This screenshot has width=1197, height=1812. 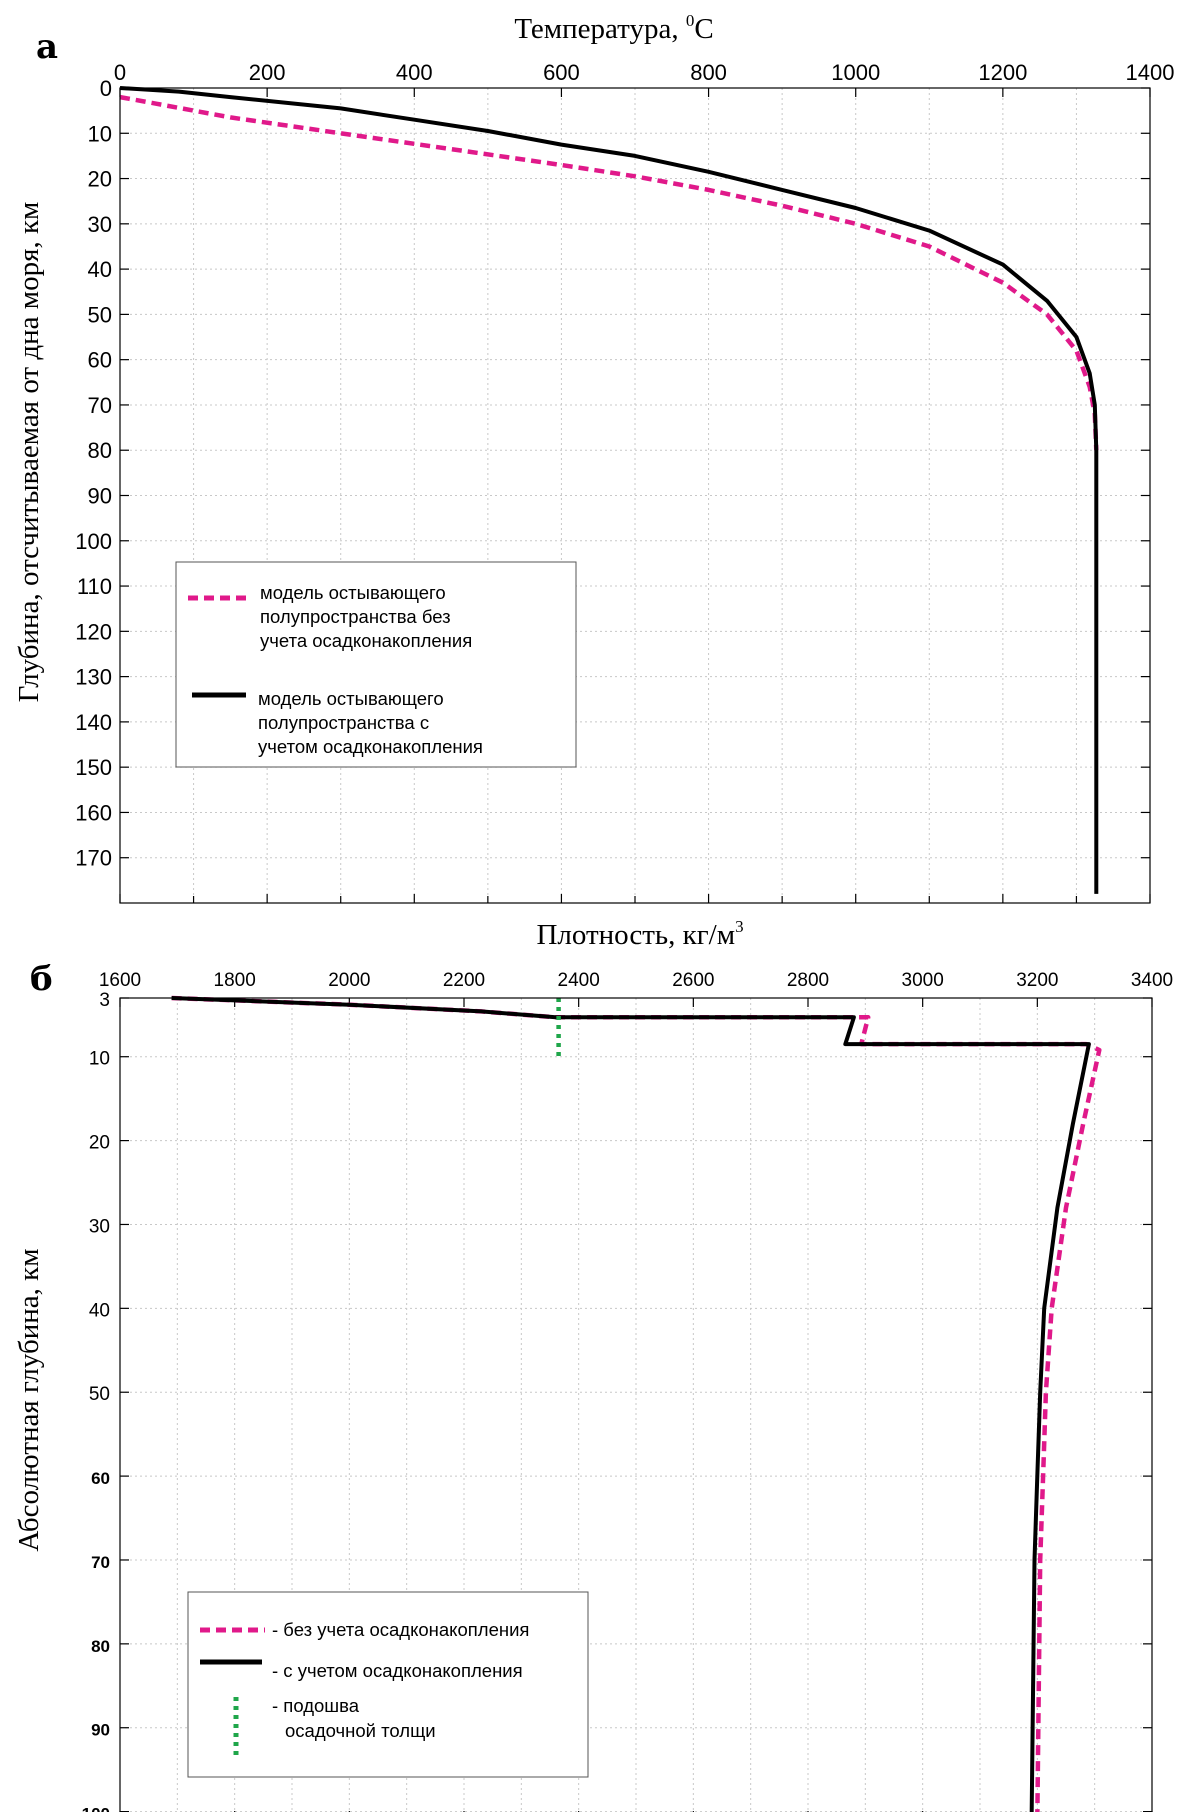 What do you see at coordinates (855, 72) in the screenshot?
I see `panel-a-x-tick-label: 1000` at bounding box center [855, 72].